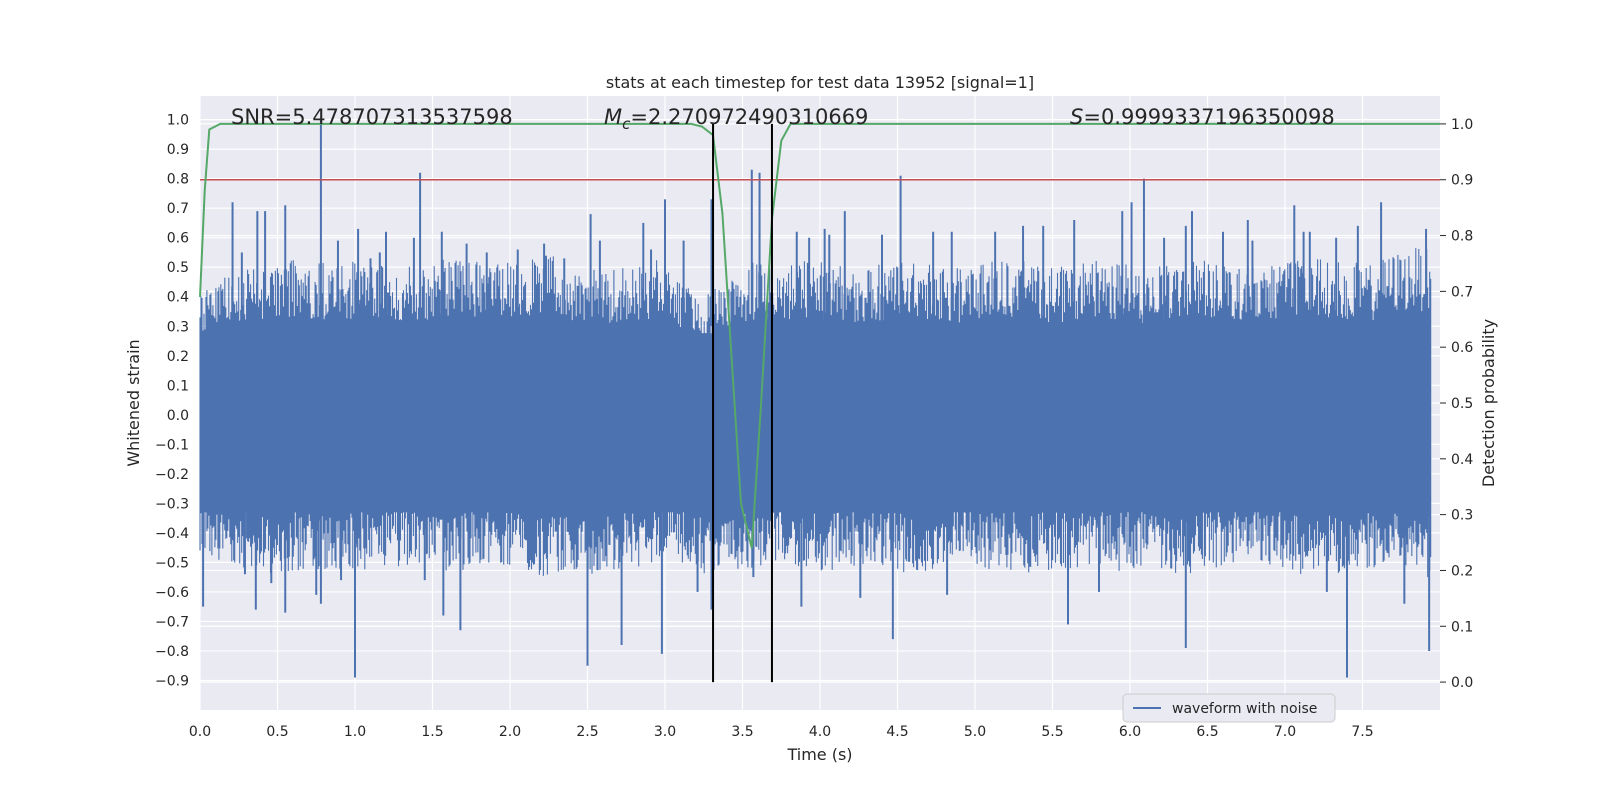 Image resolution: width=1600 pixels, height=800 pixels. I want to click on right-tick-label: 0.9, so click(1462, 181).